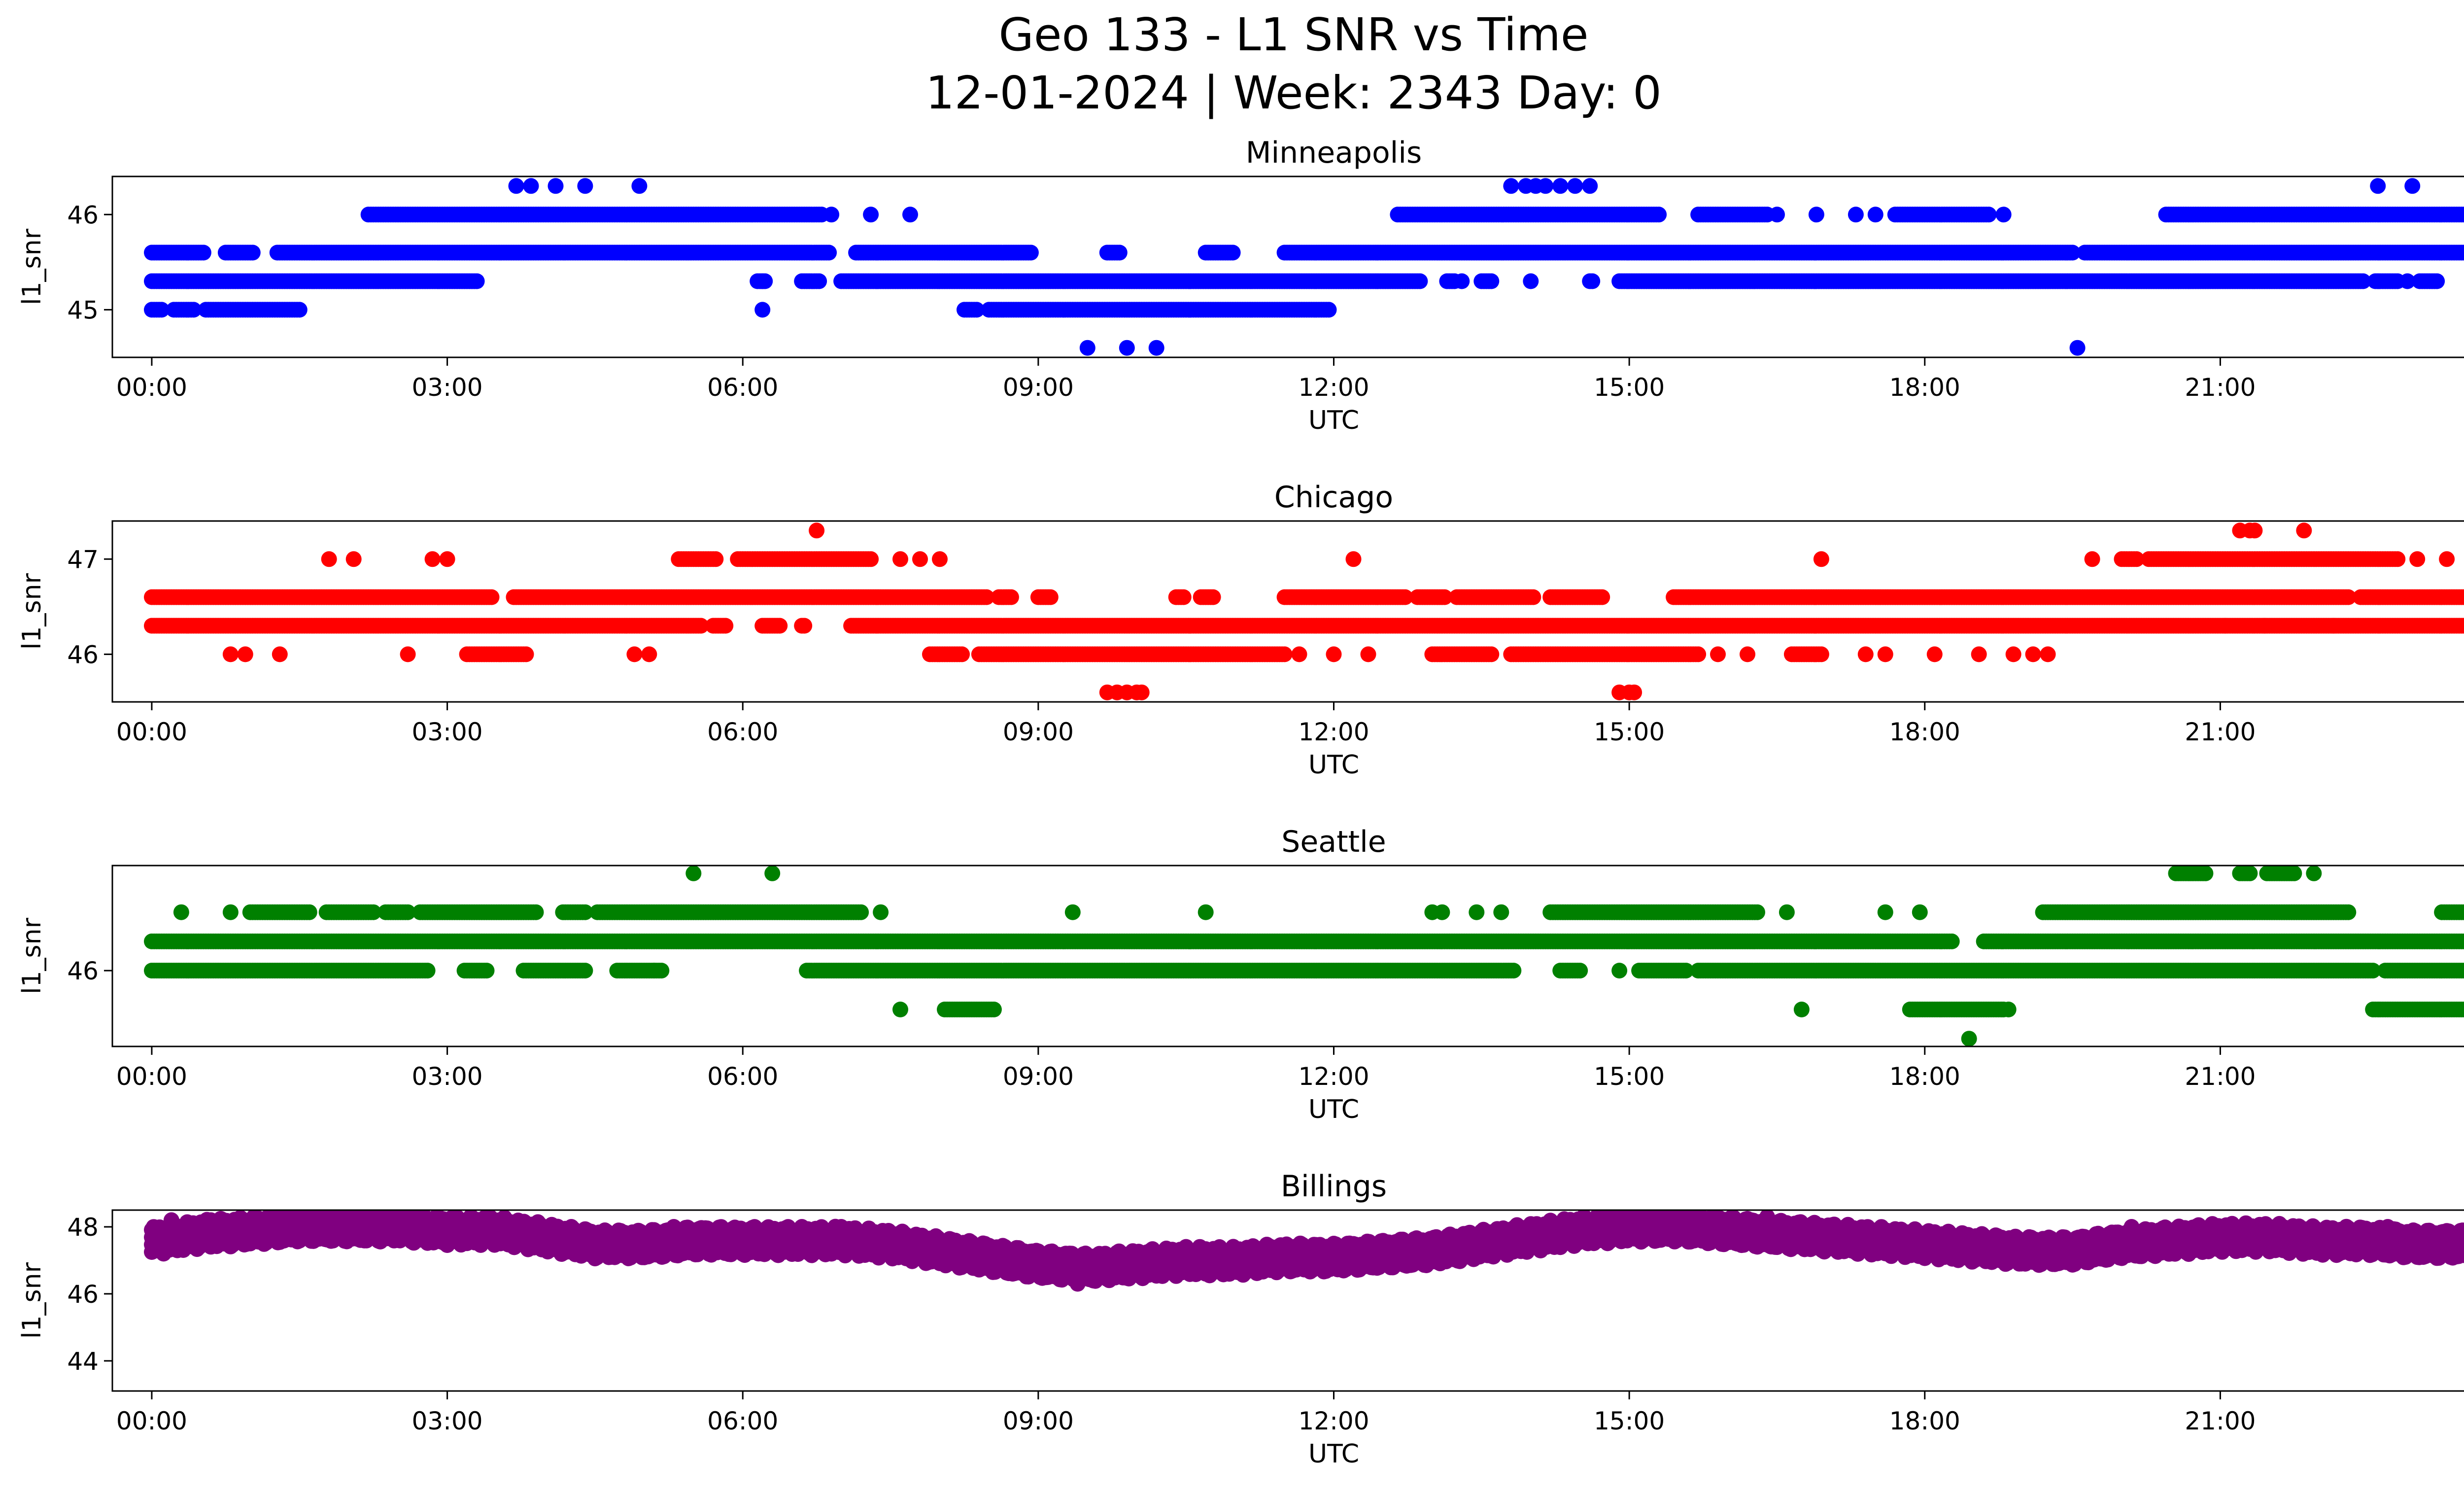 This screenshot has height=1495, width=2464. What do you see at coordinates (83, 654) in the screenshot?
I see `y-tick-label: 46` at bounding box center [83, 654].